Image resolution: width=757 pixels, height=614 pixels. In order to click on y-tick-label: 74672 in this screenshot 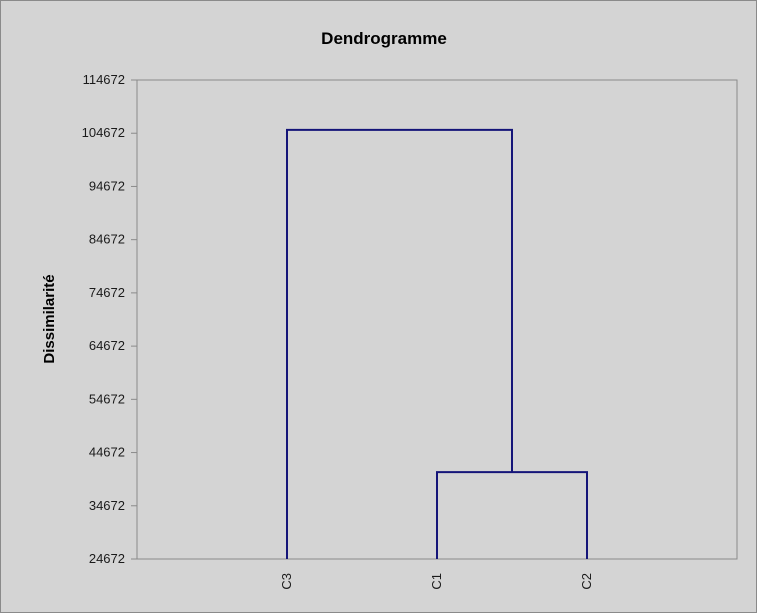, I will do `click(107, 292)`.